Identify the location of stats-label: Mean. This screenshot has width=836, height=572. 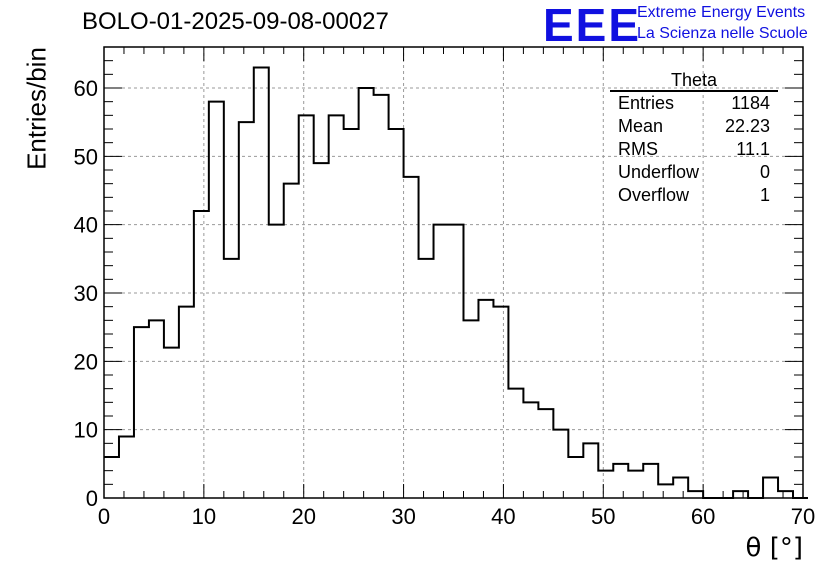
(641, 126).